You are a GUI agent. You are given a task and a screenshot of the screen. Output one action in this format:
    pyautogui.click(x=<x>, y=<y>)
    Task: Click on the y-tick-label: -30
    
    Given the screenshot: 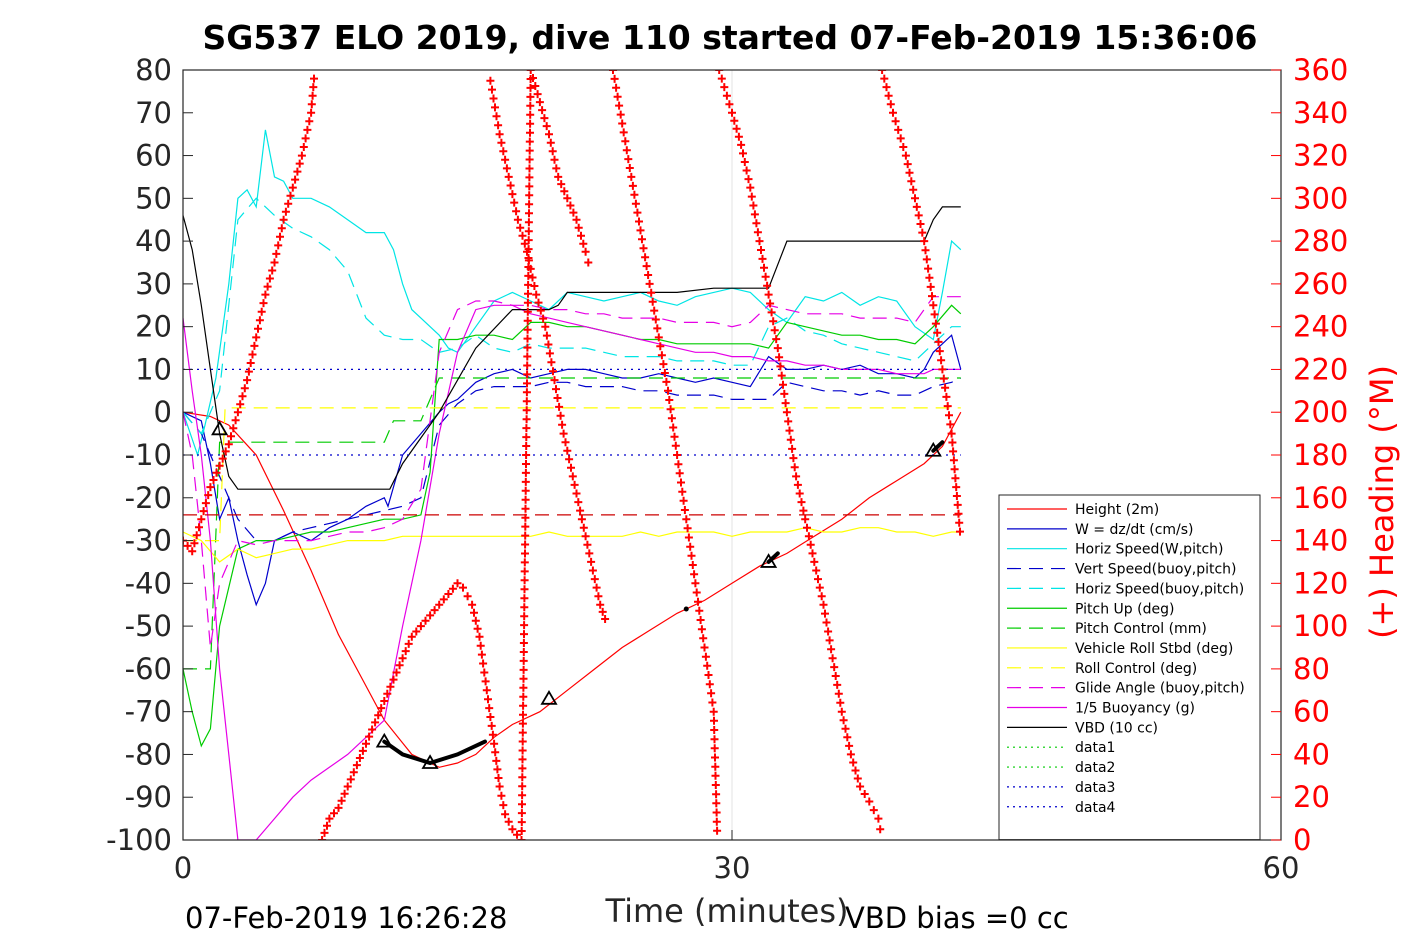 What is the action you would take?
    pyautogui.click(x=148, y=541)
    